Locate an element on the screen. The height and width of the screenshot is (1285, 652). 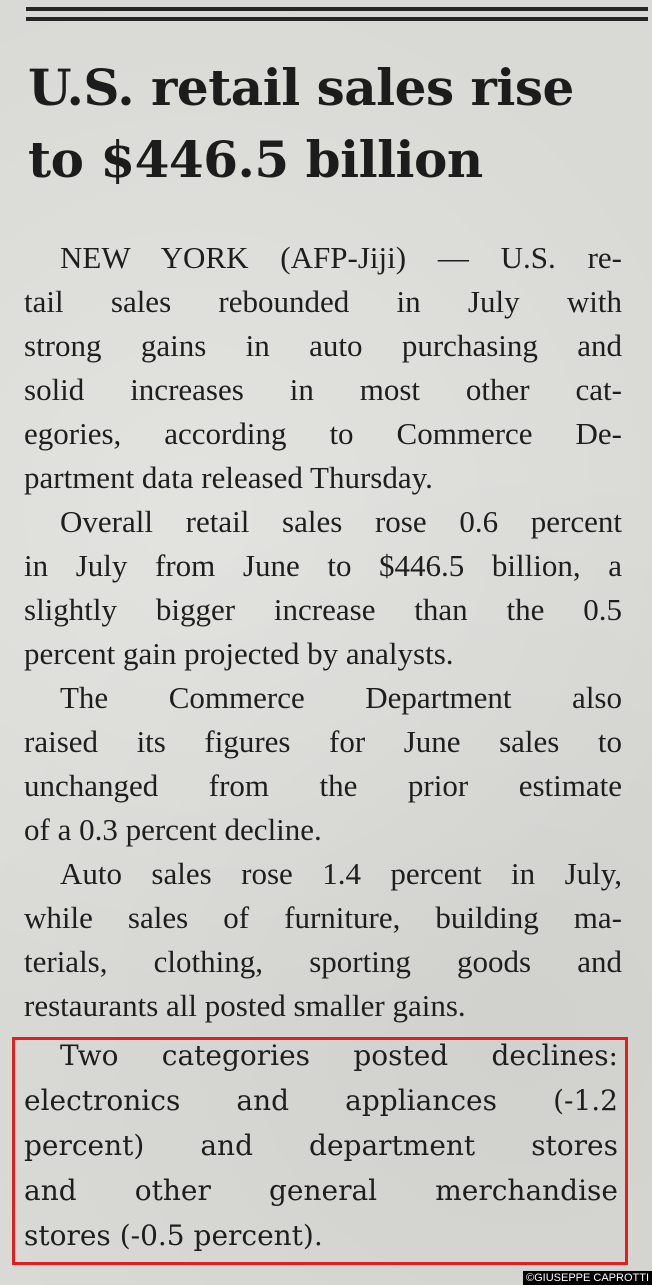
article-line: egories, according to Commerce De- is located at coordinates (323, 433).